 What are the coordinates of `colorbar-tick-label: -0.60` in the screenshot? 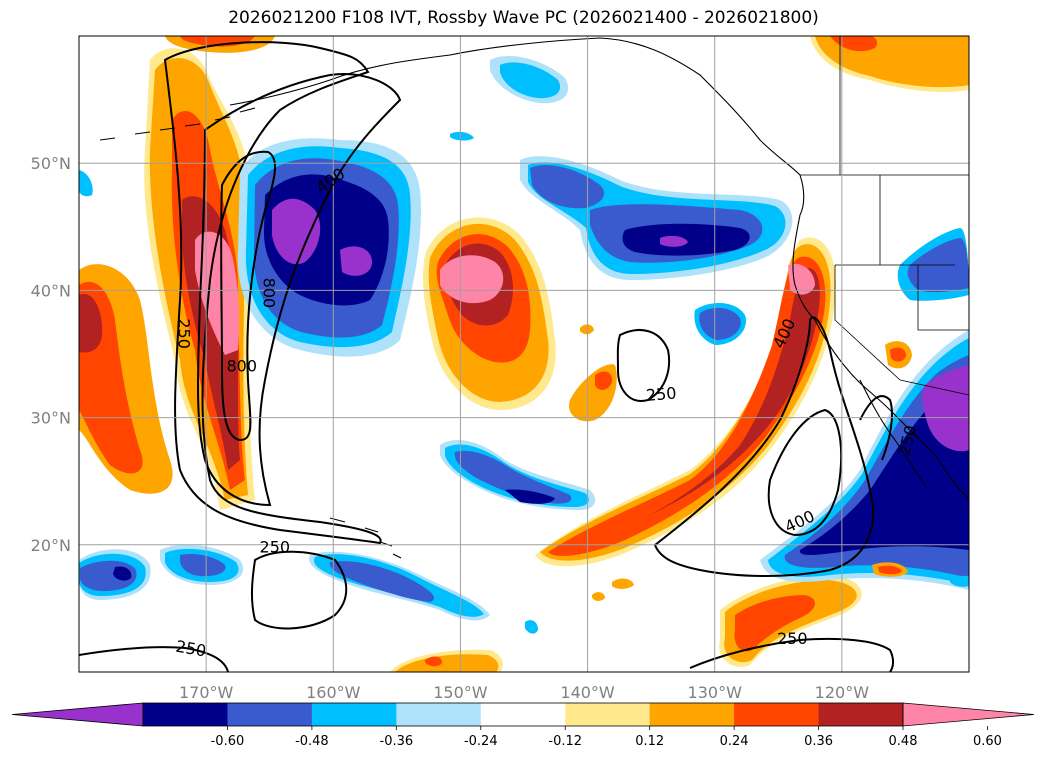 It's located at (228, 741).